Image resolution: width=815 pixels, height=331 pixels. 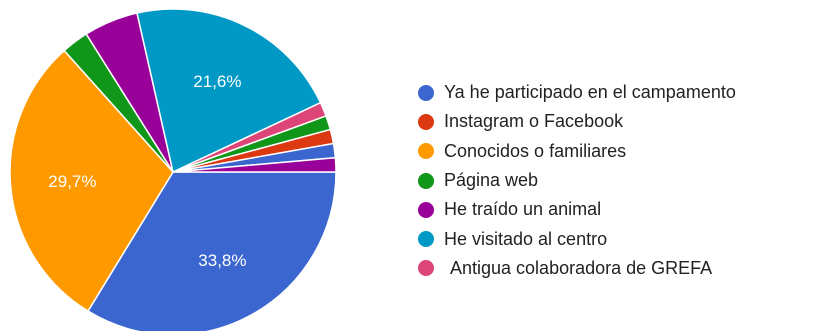 I want to click on legend-label: He visitado al centro, so click(x=526, y=238).